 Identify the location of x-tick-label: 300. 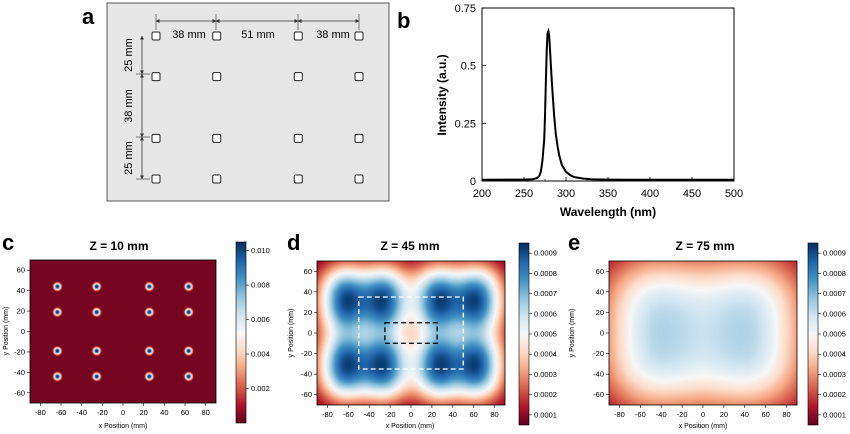
(566, 194).